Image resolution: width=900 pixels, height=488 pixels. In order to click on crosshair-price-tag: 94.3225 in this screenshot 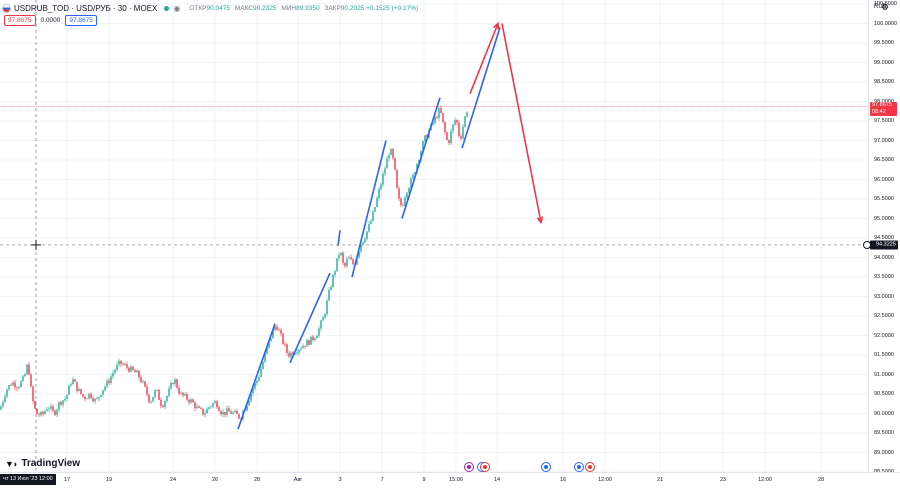, I will do `click(884, 245)`.